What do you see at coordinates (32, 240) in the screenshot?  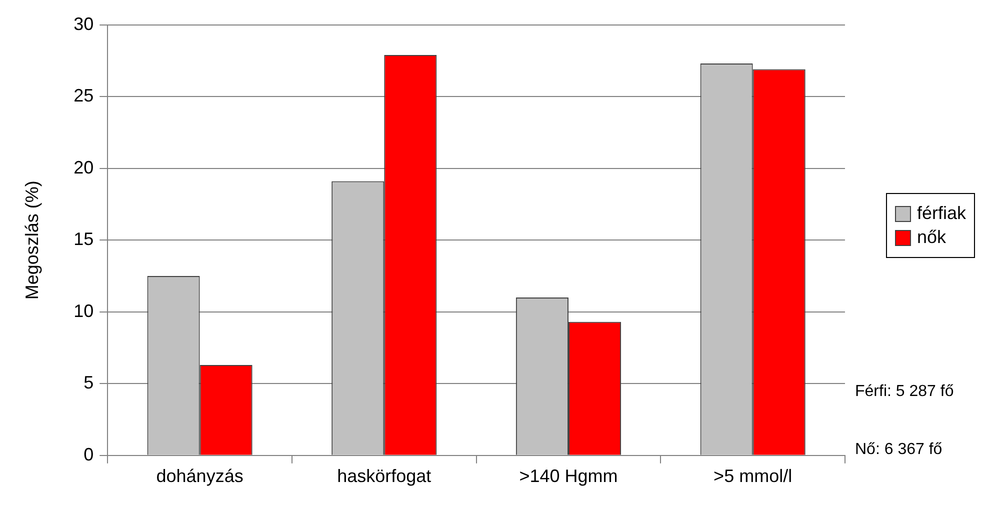 I see `y-axis-title: Megoszlás (%)` at bounding box center [32, 240].